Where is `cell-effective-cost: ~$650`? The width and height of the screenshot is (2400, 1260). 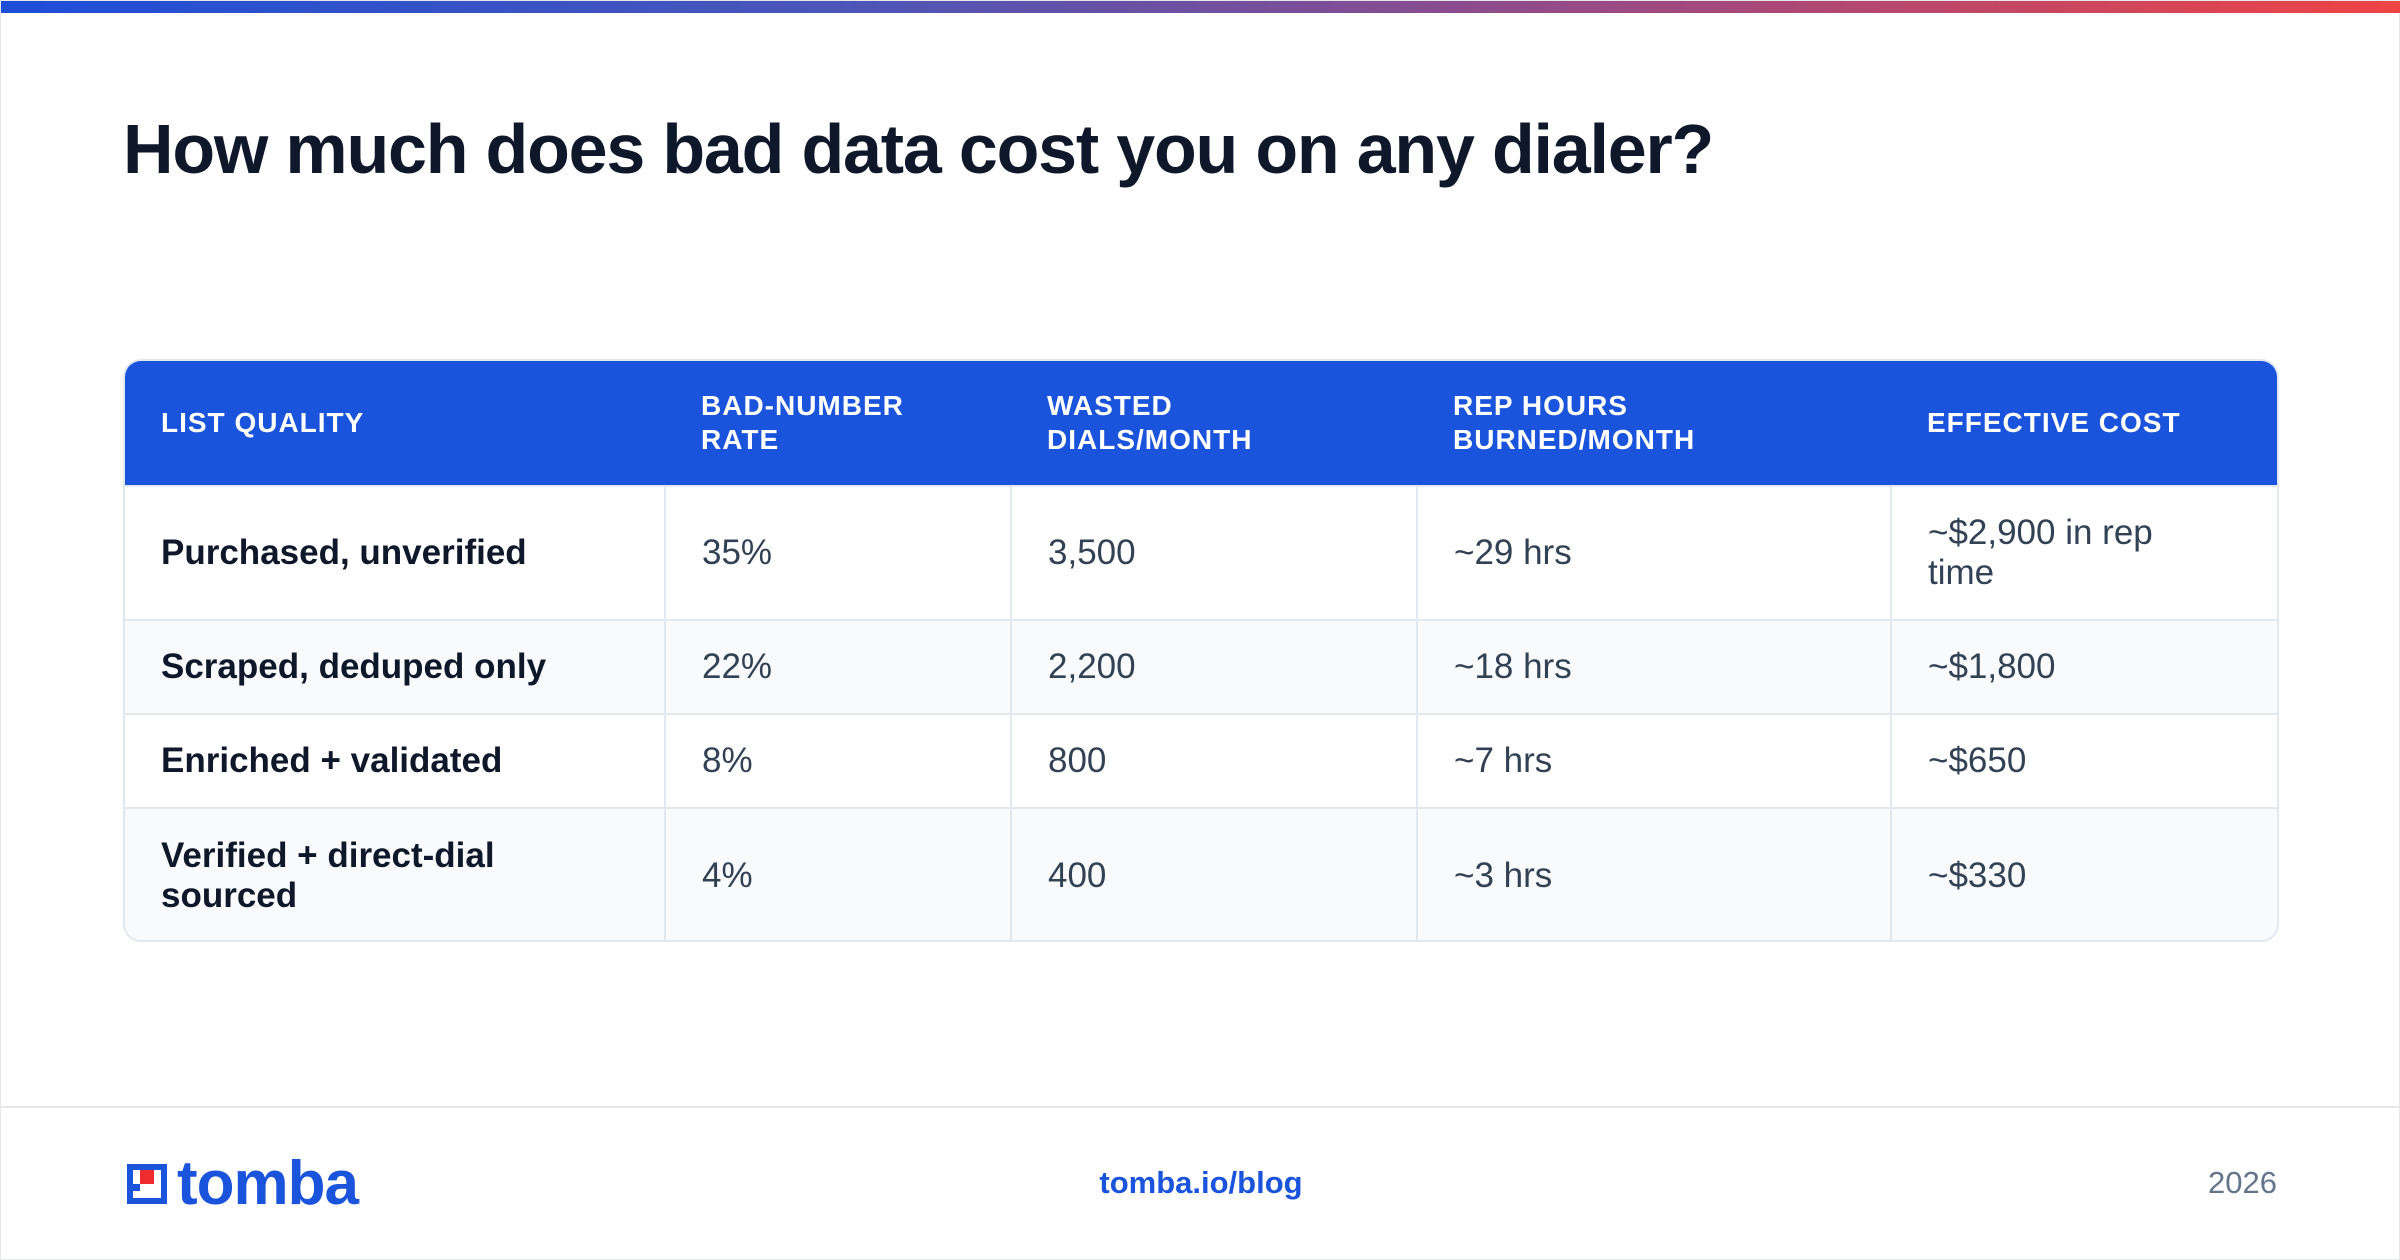
cell-effective-cost: ~$650 is located at coordinates (2083, 761).